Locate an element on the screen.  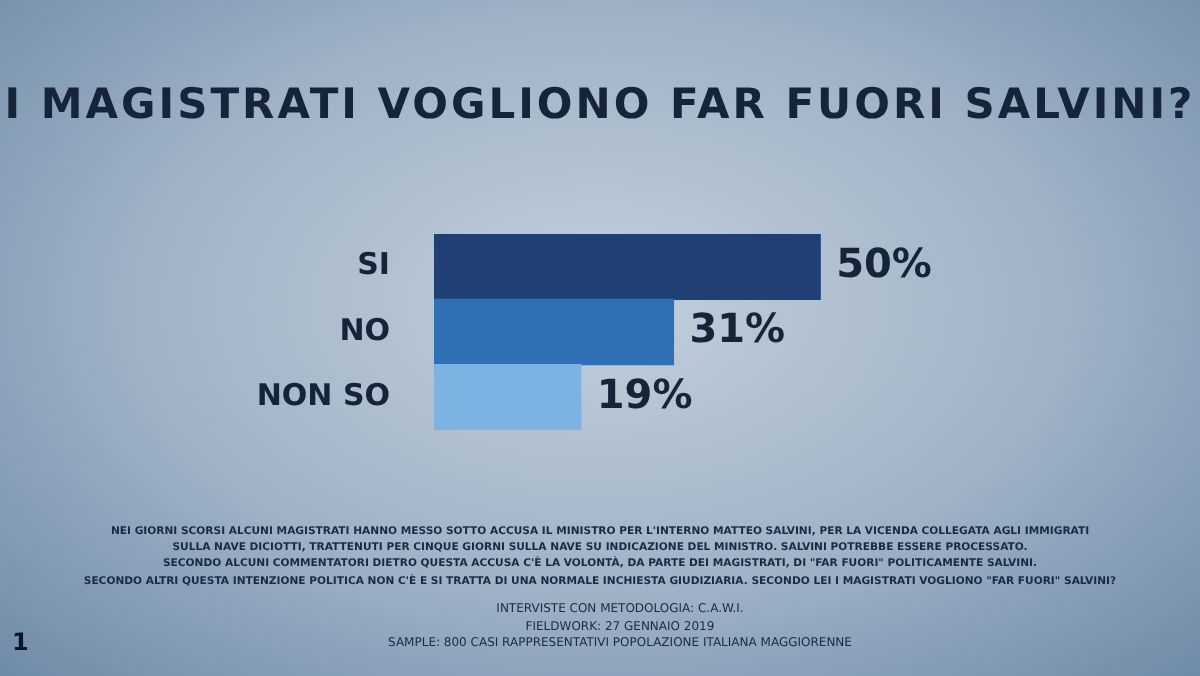
data-label: 19% is located at coordinates (644, 393).